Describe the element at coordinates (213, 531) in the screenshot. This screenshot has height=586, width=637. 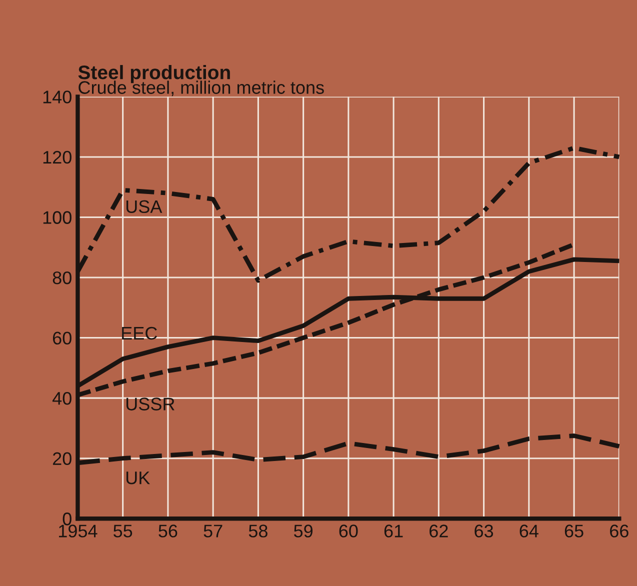
I see `x-tick-label: 57` at that location.